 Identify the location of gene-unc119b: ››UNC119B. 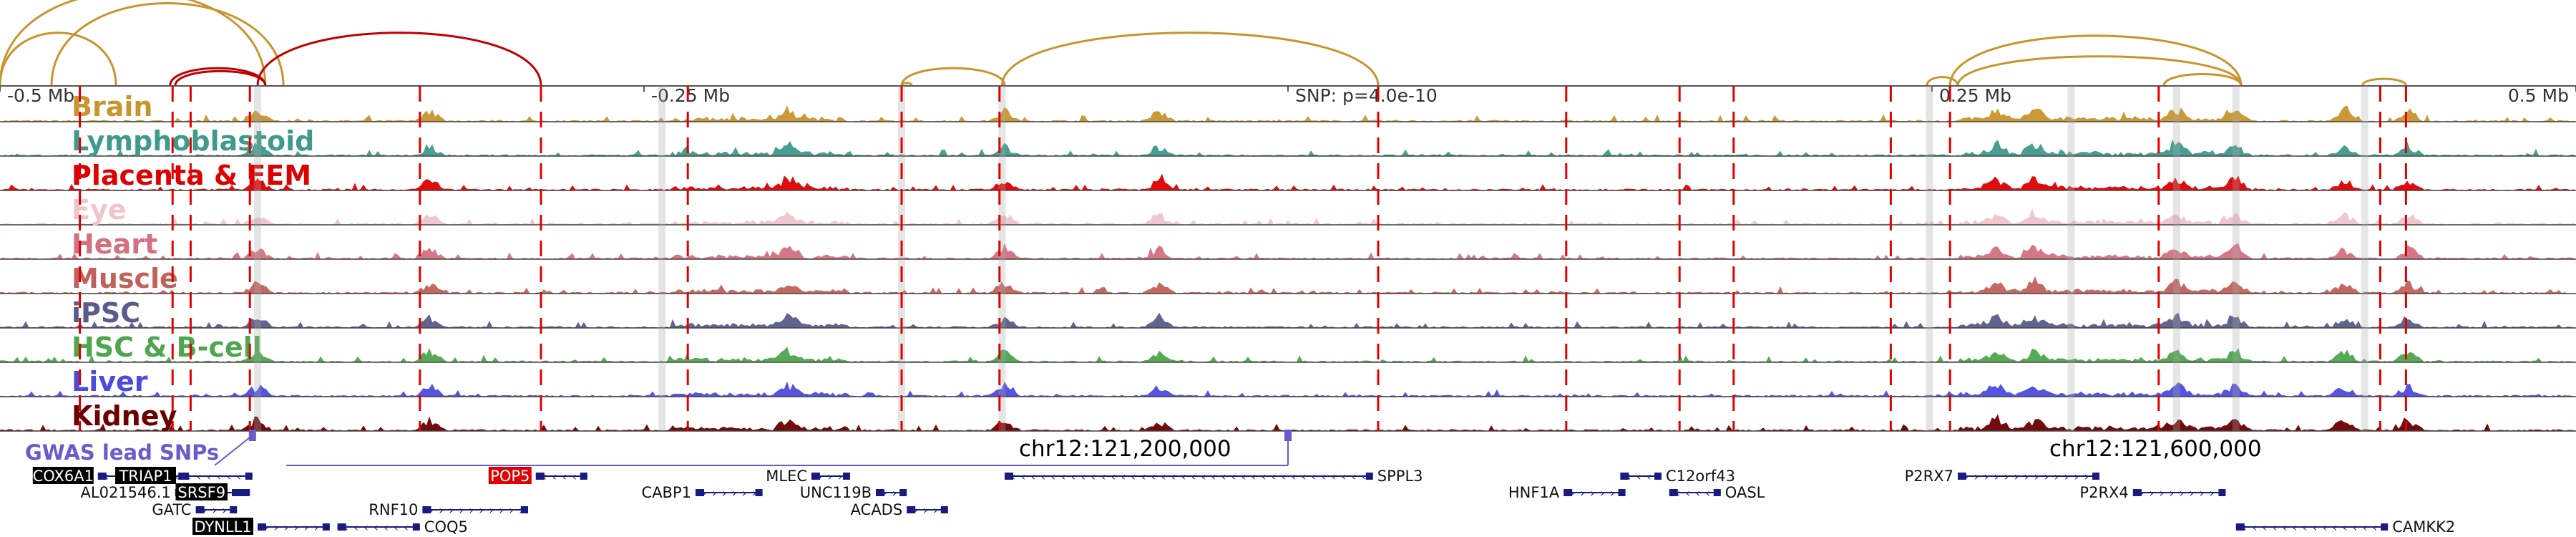
(853, 492).